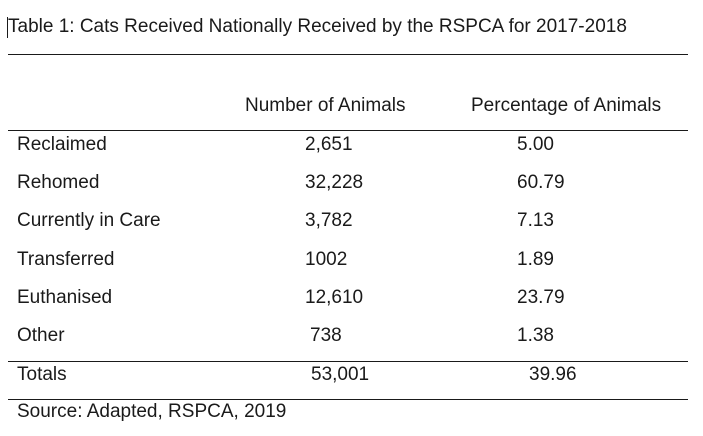 The image size is (703, 436). I want to click on column-header-number: Number of Animals, so click(325, 105).